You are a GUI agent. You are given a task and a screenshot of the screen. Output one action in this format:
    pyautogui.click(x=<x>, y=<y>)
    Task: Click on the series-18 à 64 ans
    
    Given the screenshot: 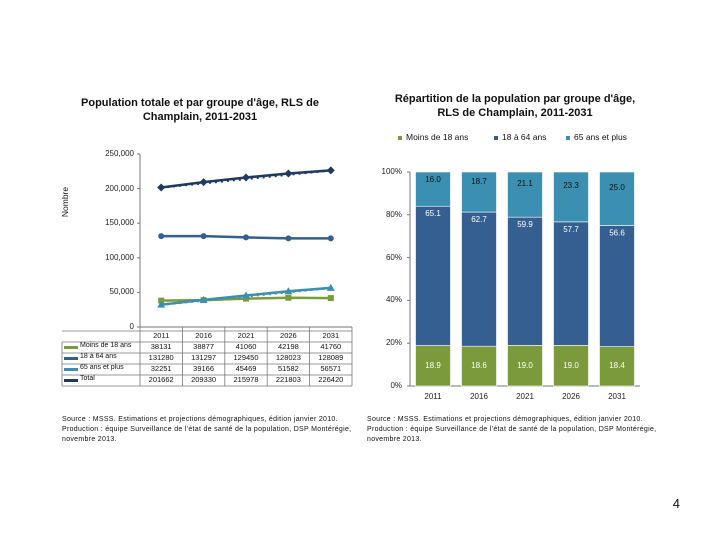 What is the action you would take?
    pyautogui.click(x=246, y=237)
    